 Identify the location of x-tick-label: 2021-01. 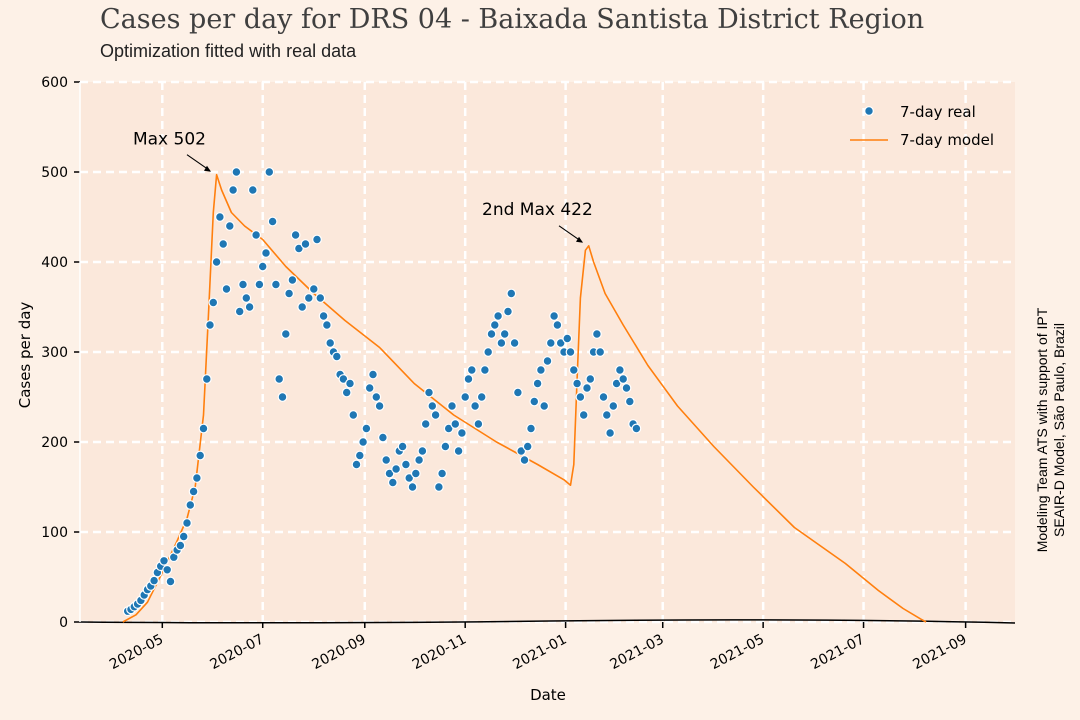
(539, 652).